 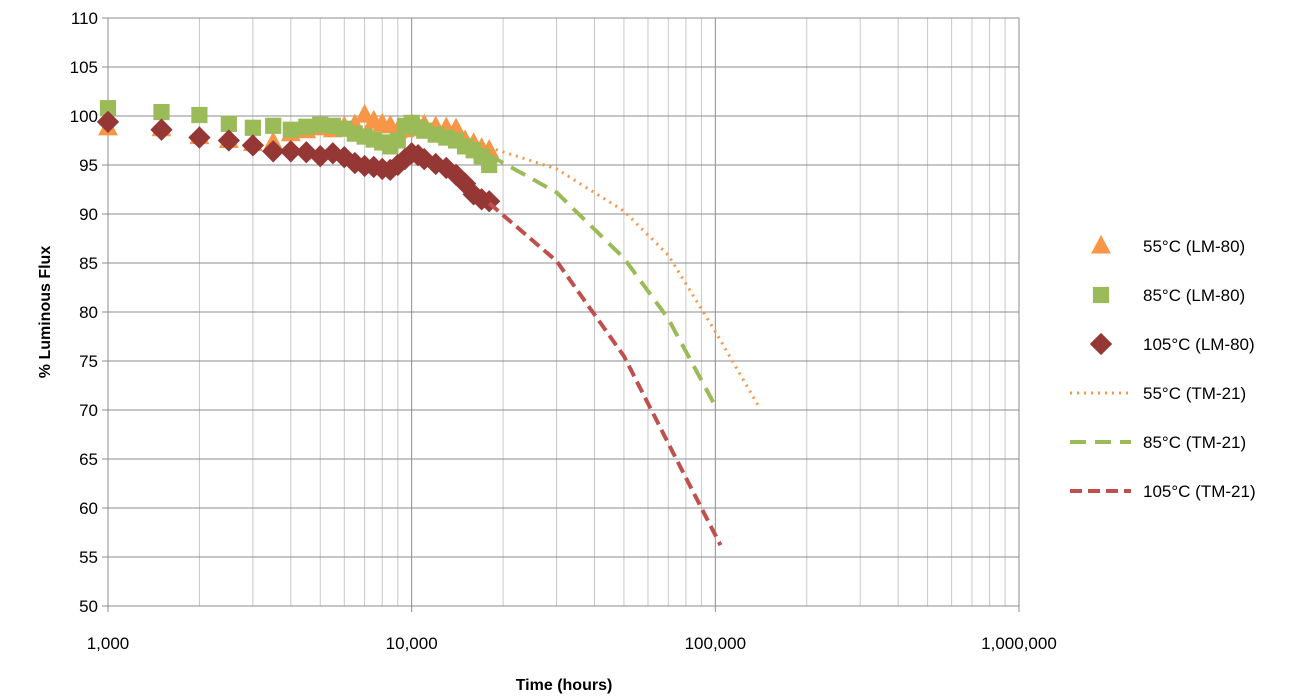 What do you see at coordinates (88, 312) in the screenshot?
I see `y-tick-label: 80` at bounding box center [88, 312].